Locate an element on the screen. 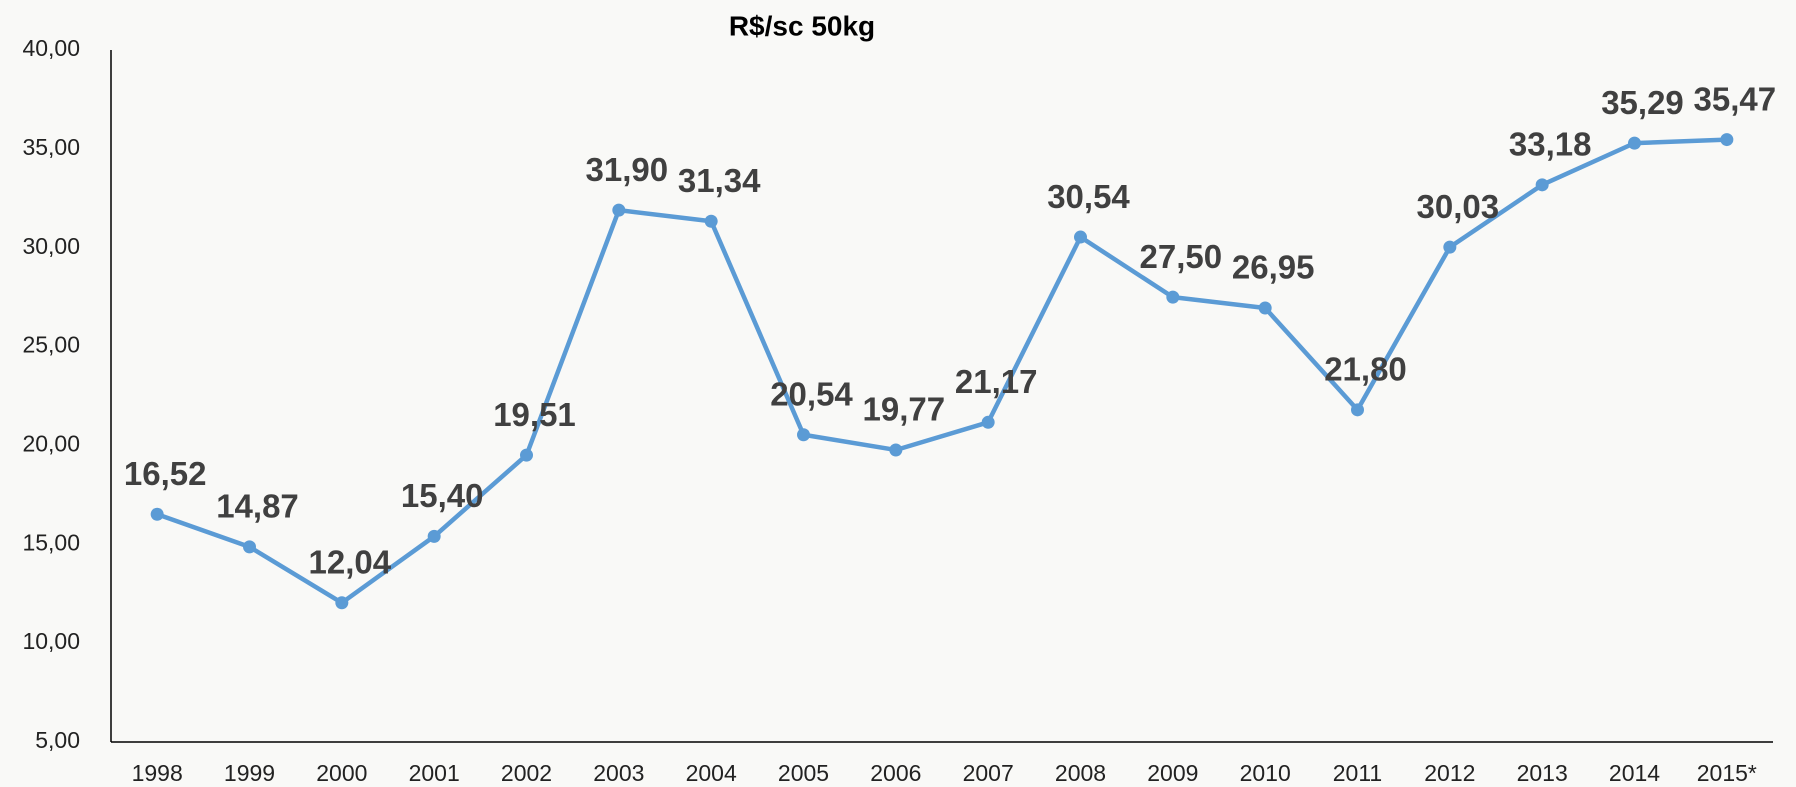  data-label: 35,29 is located at coordinates (1642, 102).